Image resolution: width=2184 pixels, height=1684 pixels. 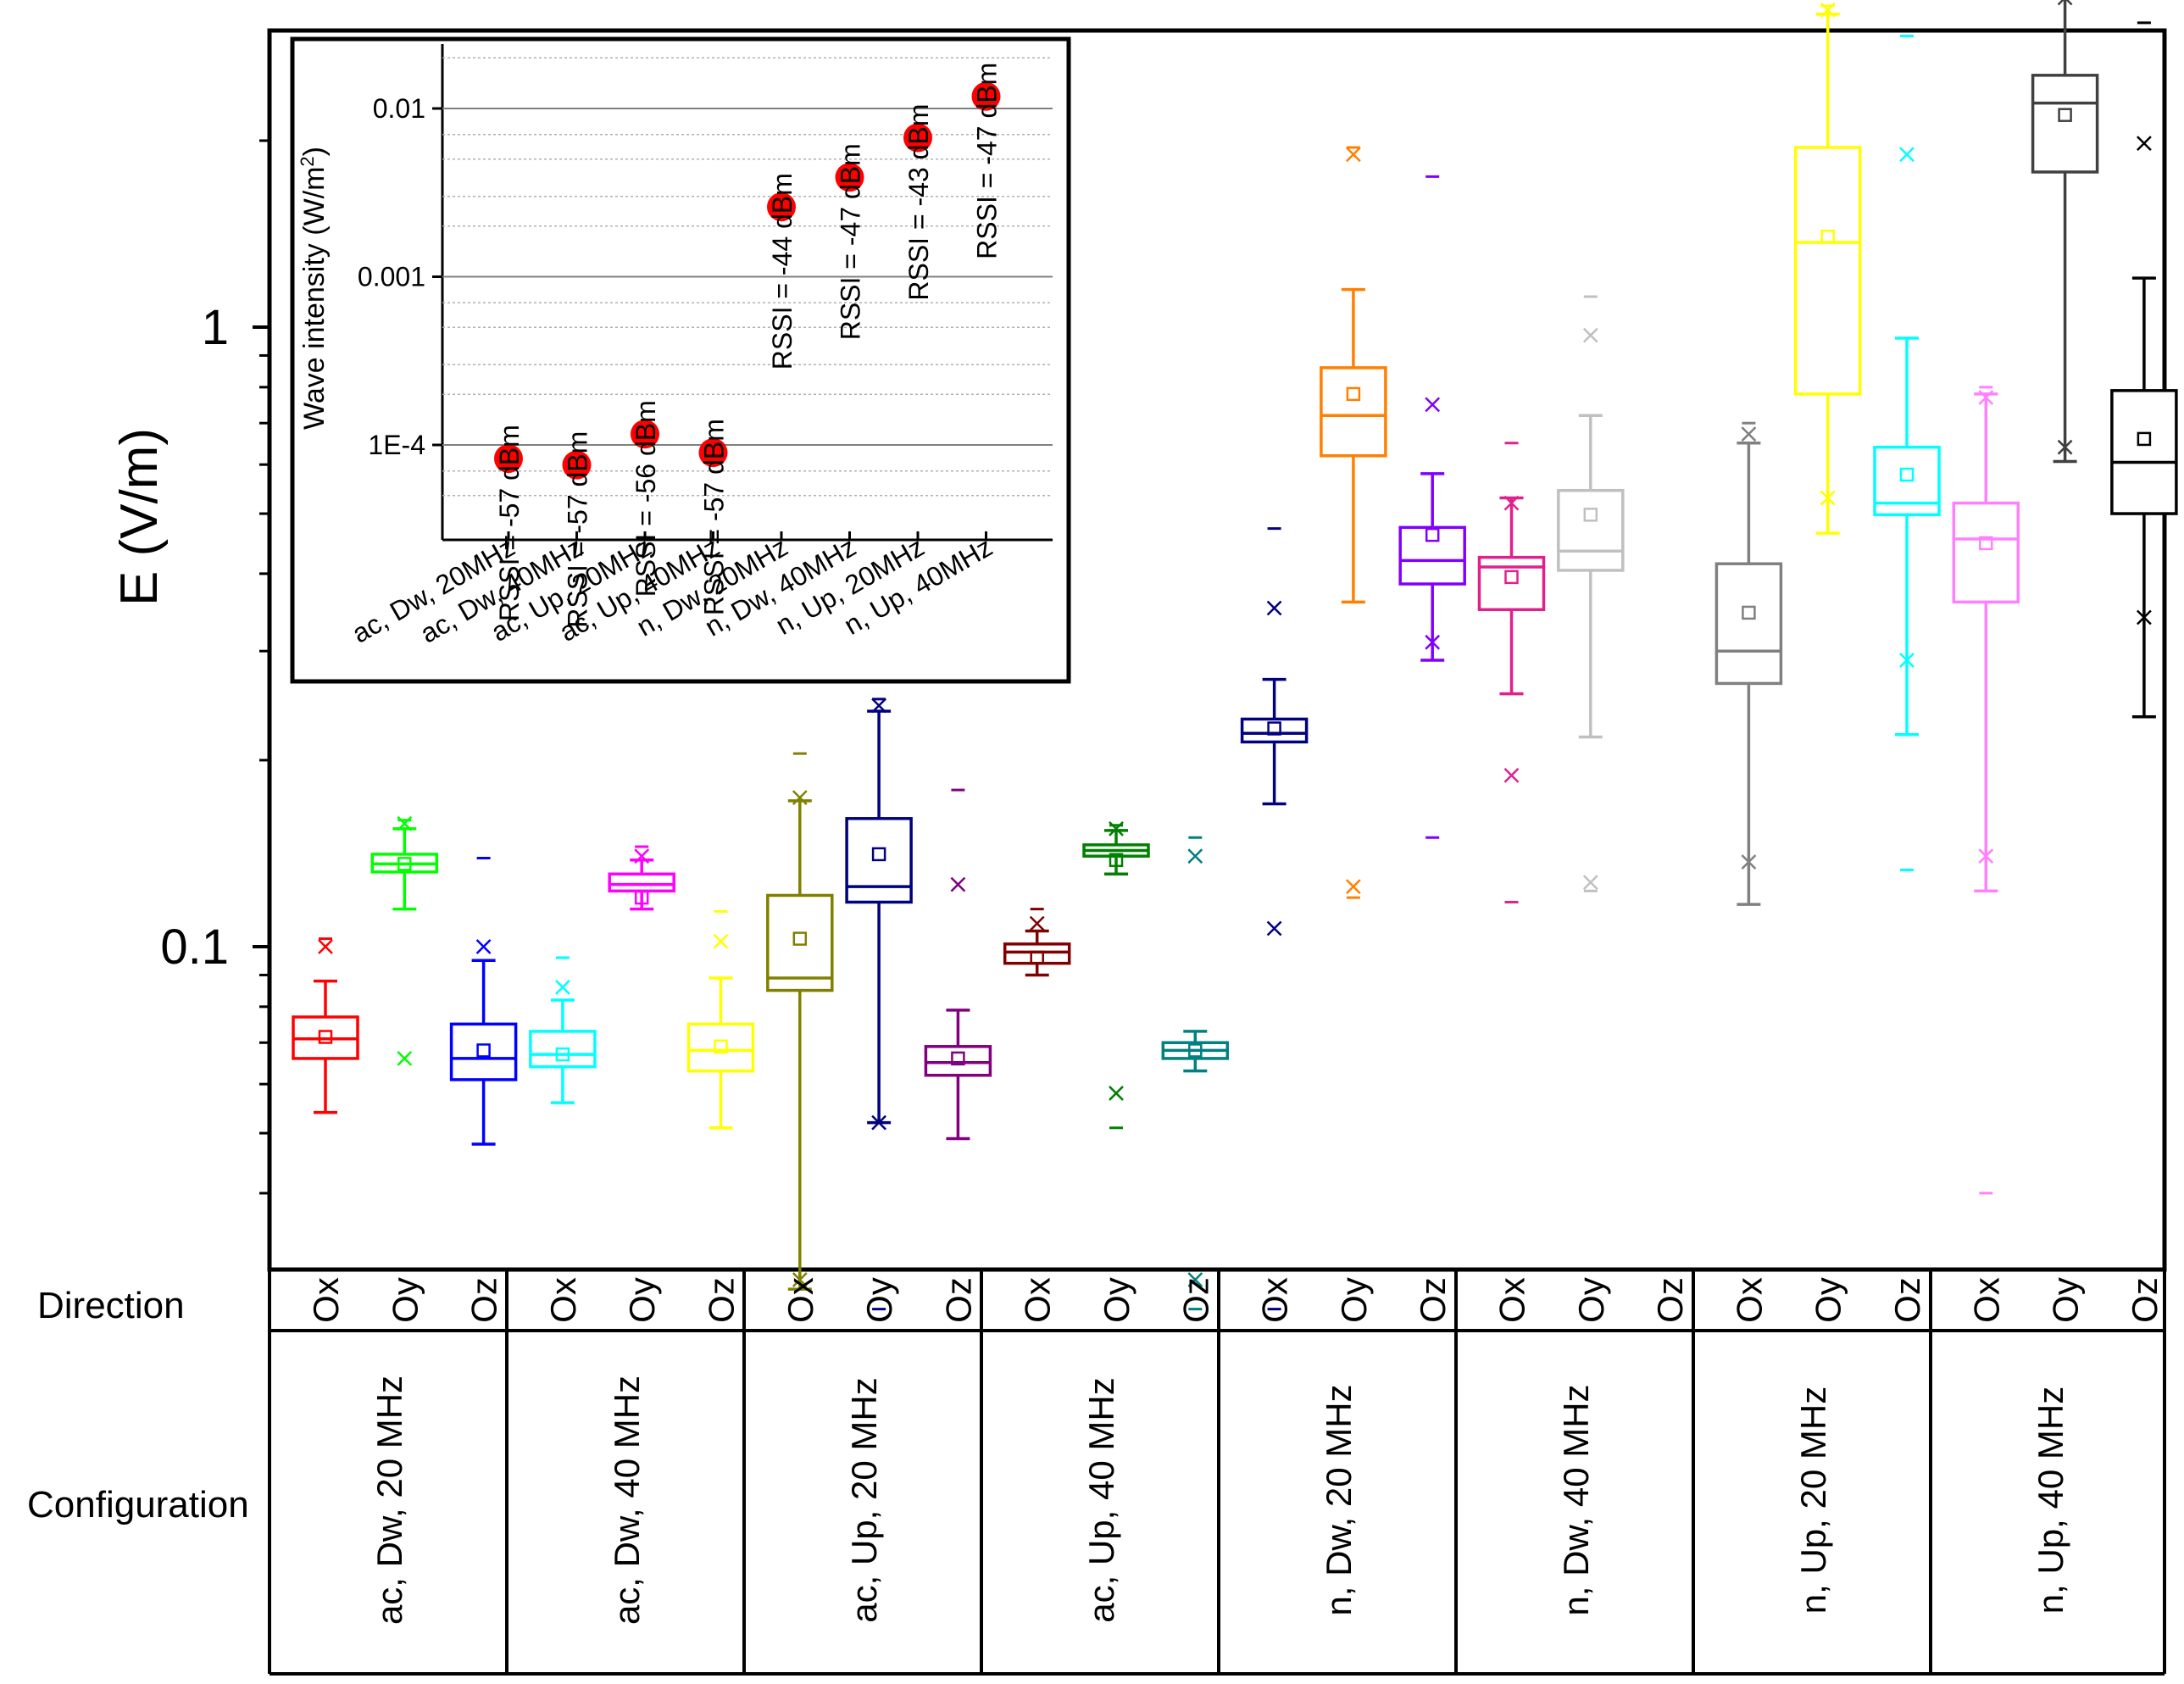 I want to click on box-n-up-40-mhz-ox, so click(x=1986, y=791).